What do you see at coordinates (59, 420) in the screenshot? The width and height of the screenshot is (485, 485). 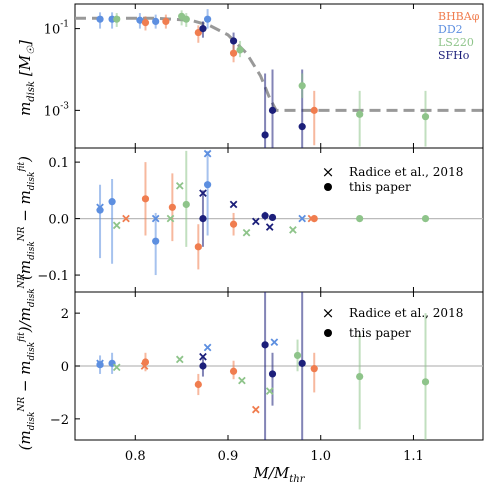 I see `y-tick-label: −2` at bounding box center [59, 420].